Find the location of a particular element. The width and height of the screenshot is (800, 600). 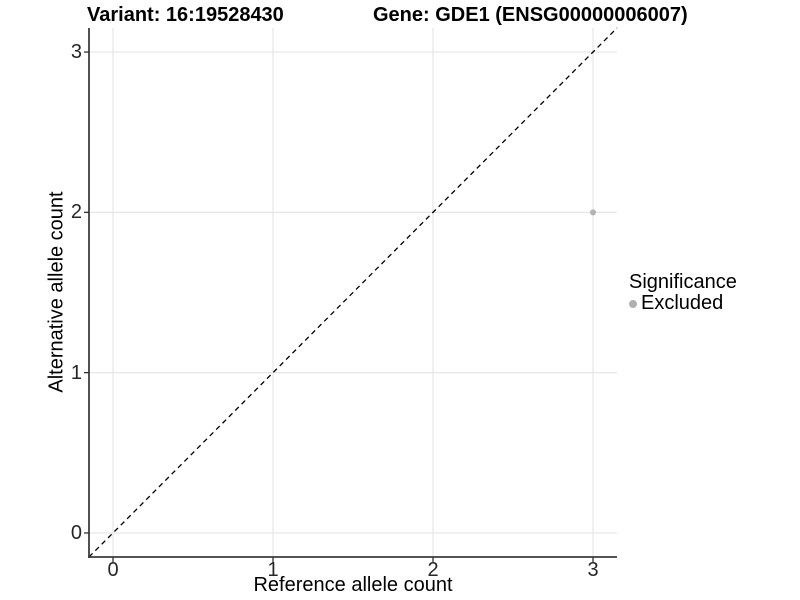

plot-title-gene: Gene: GDE1 (ENSG00000006007) is located at coordinates (530, 15).